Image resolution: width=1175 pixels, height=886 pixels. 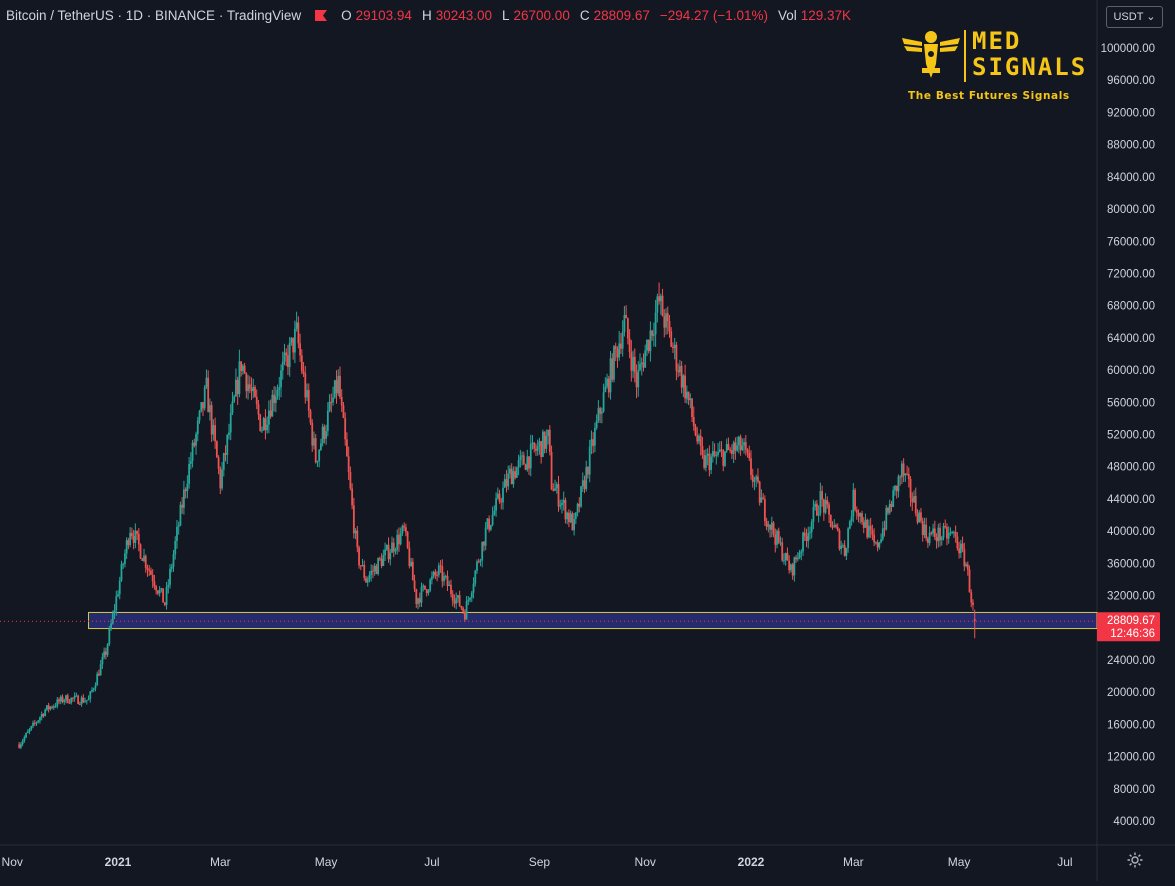 I want to click on time-tick-label: Jul, so click(x=1064, y=862).